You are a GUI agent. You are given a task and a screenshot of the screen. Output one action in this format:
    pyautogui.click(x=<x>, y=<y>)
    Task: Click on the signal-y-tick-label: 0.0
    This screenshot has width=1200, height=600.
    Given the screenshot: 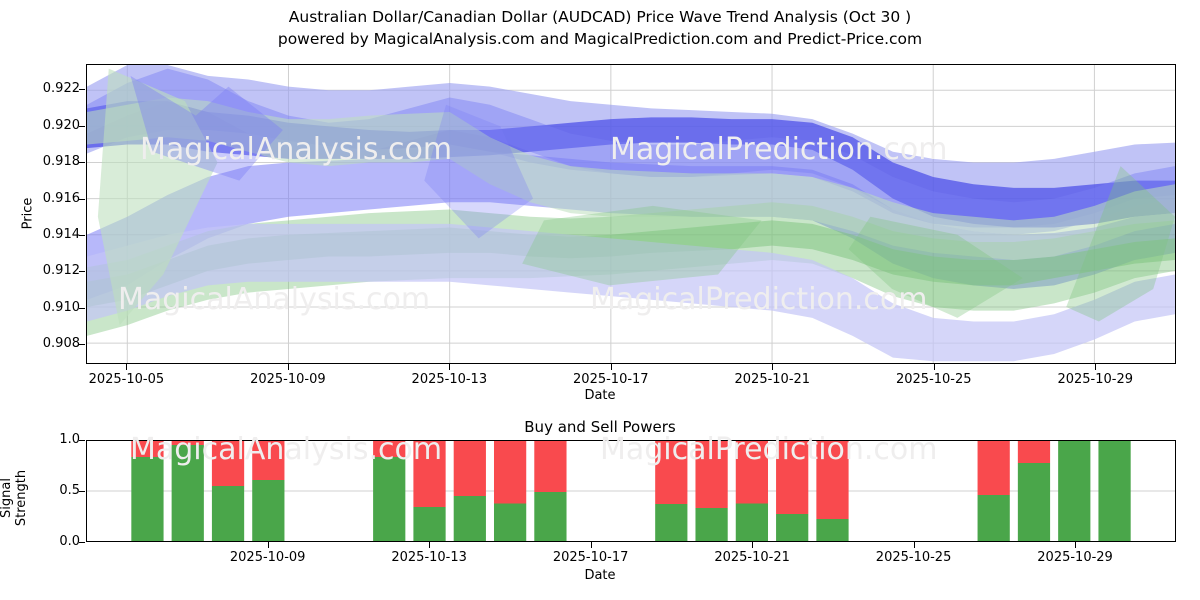 What is the action you would take?
    pyautogui.click(x=69, y=541)
    